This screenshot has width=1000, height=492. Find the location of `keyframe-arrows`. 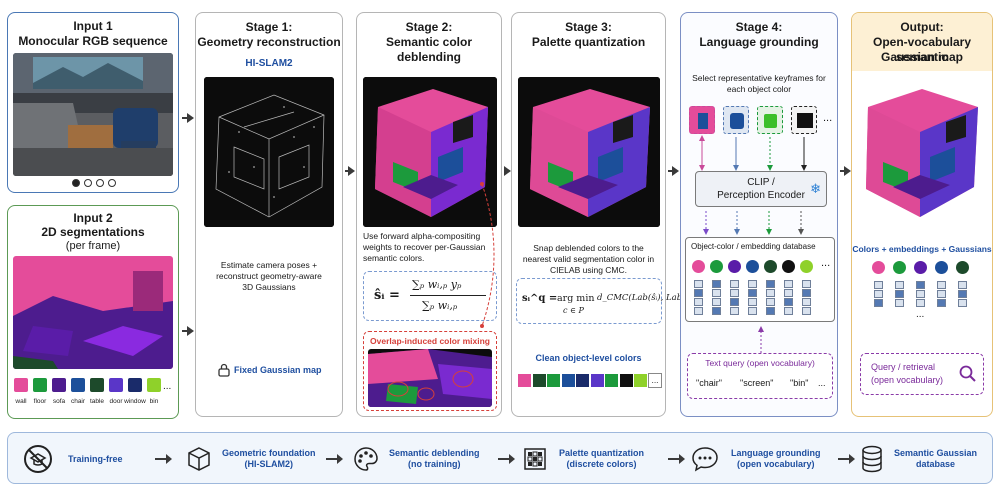

keyframe-arrows is located at coordinates (753, 153).